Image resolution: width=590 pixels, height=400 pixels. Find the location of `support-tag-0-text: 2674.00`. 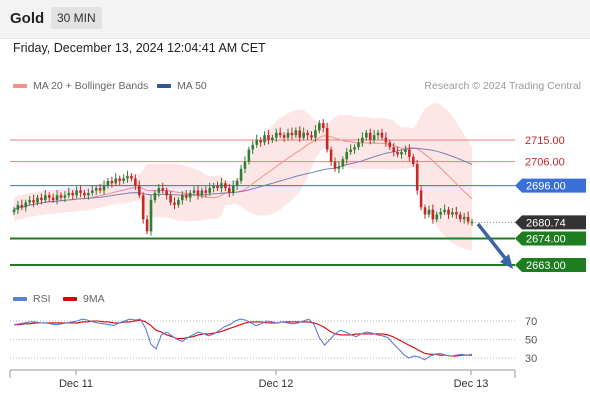

support-tag-0-text: 2674.00 is located at coordinates (546, 240).